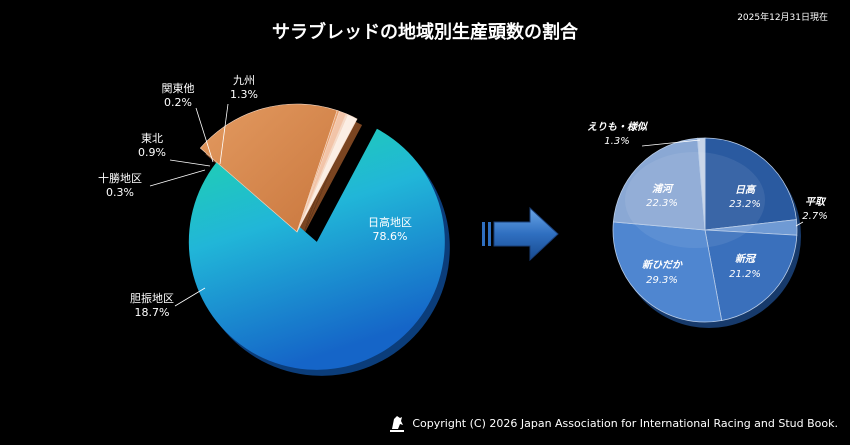 The height and width of the screenshot is (445, 850). I want to click on big-slice-label-3: 東北, so click(152, 138).